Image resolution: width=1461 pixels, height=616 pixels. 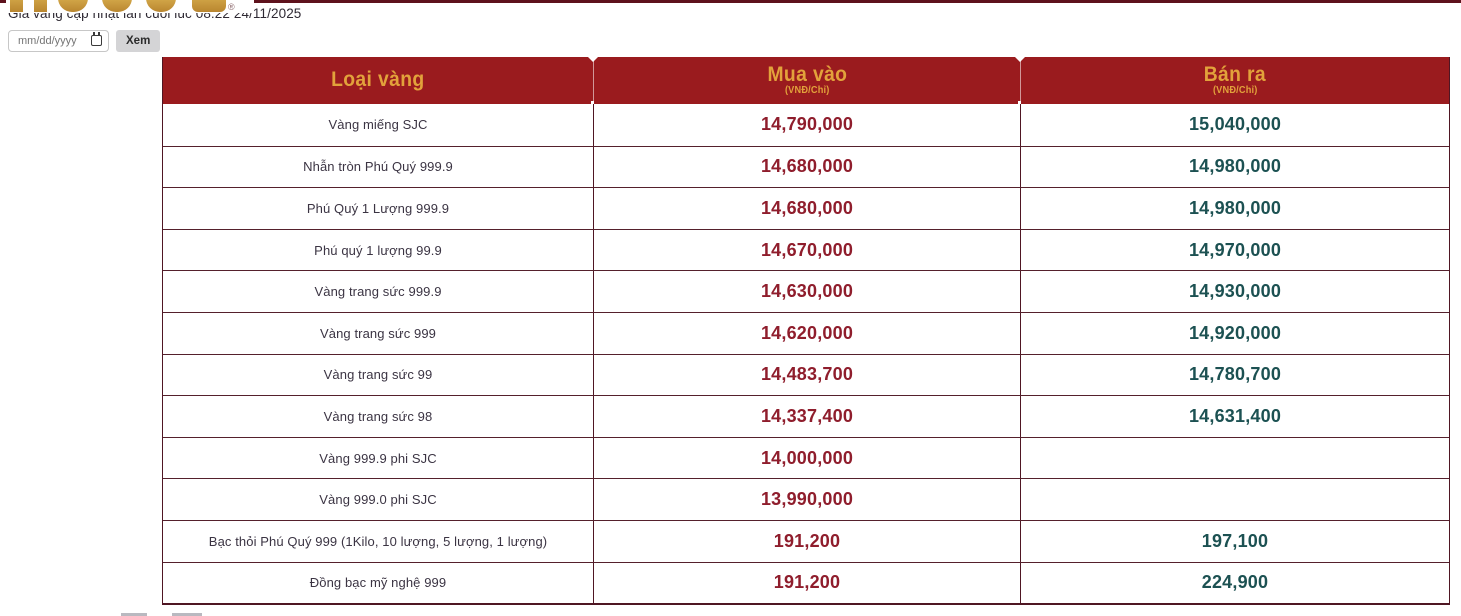 What do you see at coordinates (378, 125) in the screenshot?
I see `gold-type-cell: Vàng miếng SJC` at bounding box center [378, 125].